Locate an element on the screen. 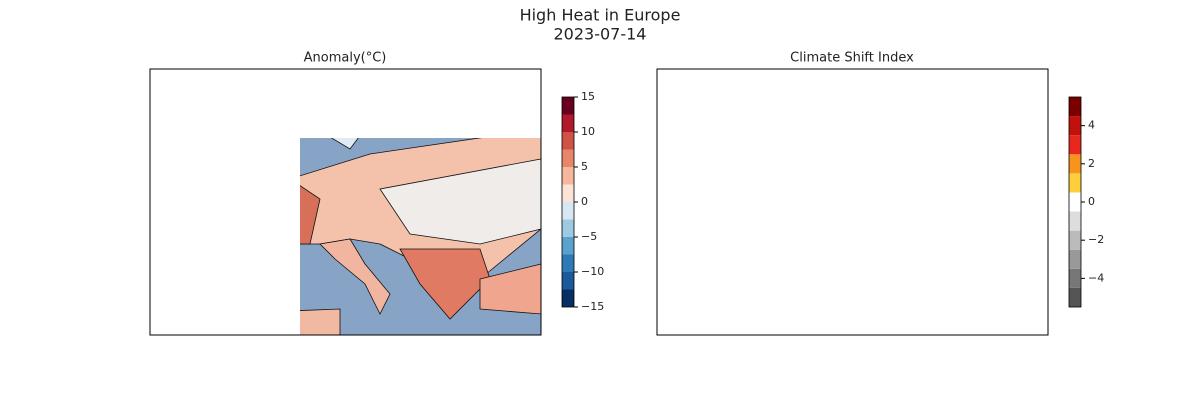 This screenshot has height=404, width=1200. colorbar-tick-label: −2 is located at coordinates (1096, 239).